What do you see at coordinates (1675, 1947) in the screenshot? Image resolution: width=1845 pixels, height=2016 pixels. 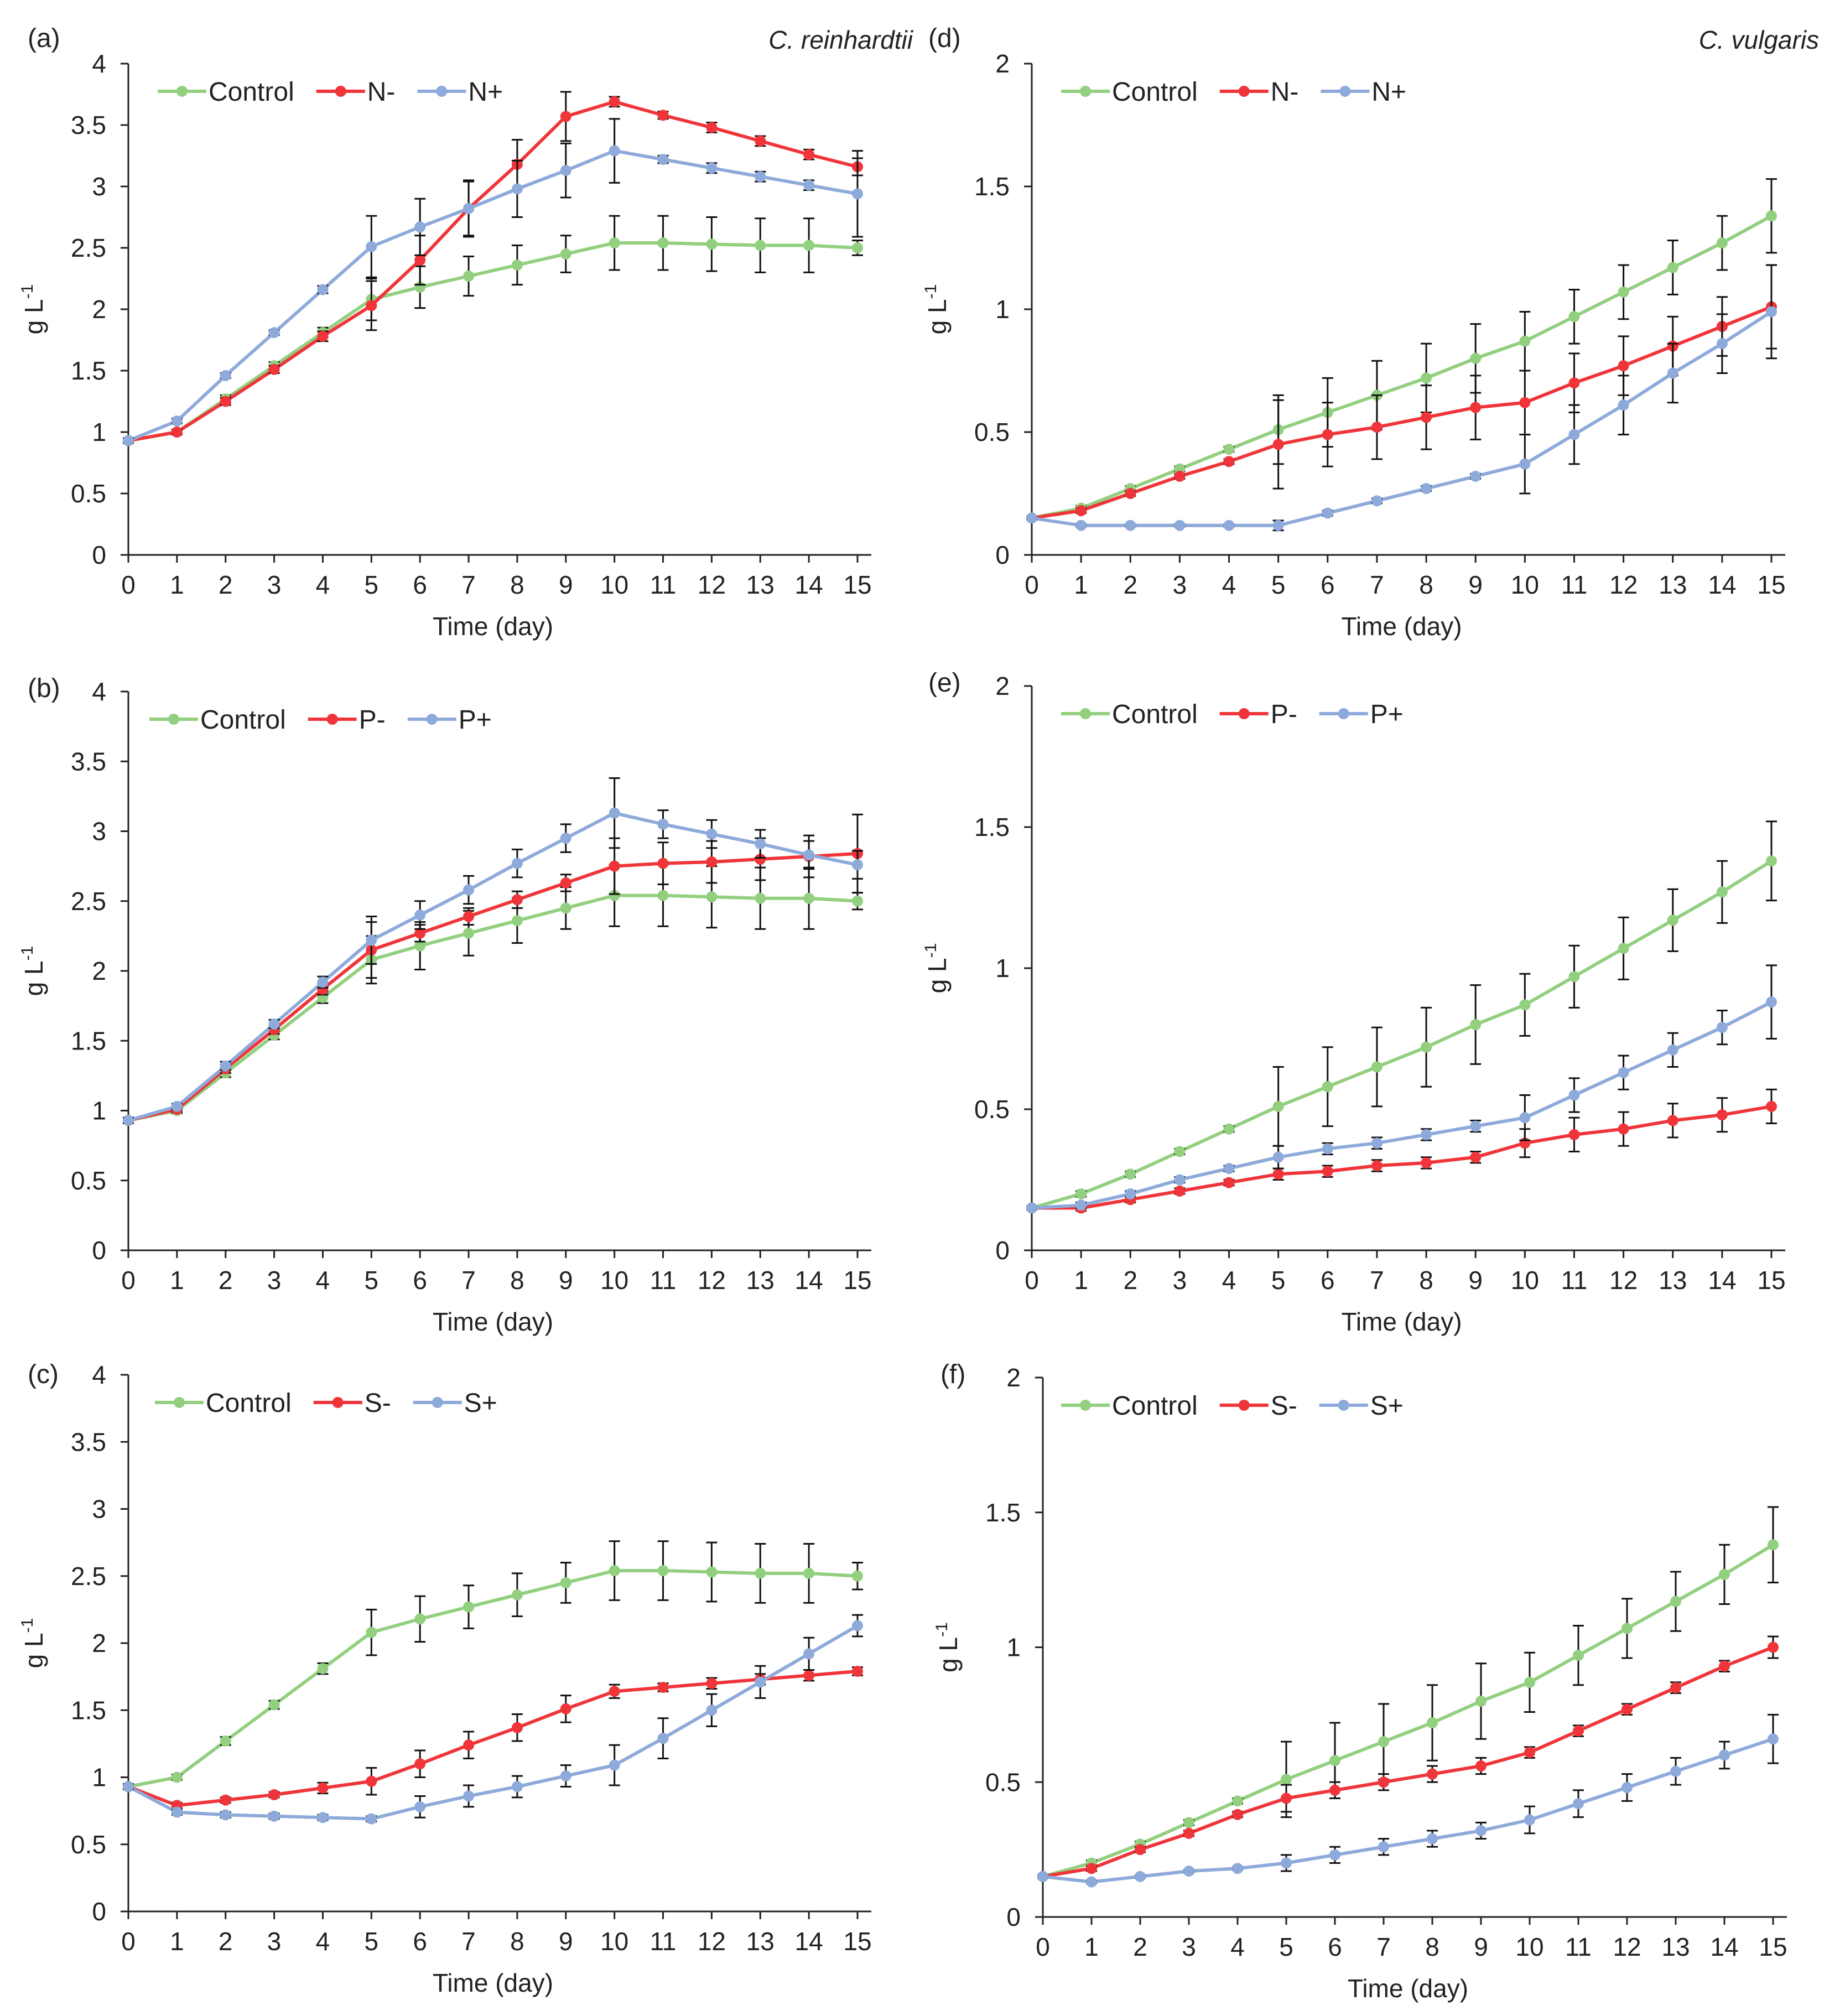 I see `x-tick-label: 13` at bounding box center [1675, 1947].